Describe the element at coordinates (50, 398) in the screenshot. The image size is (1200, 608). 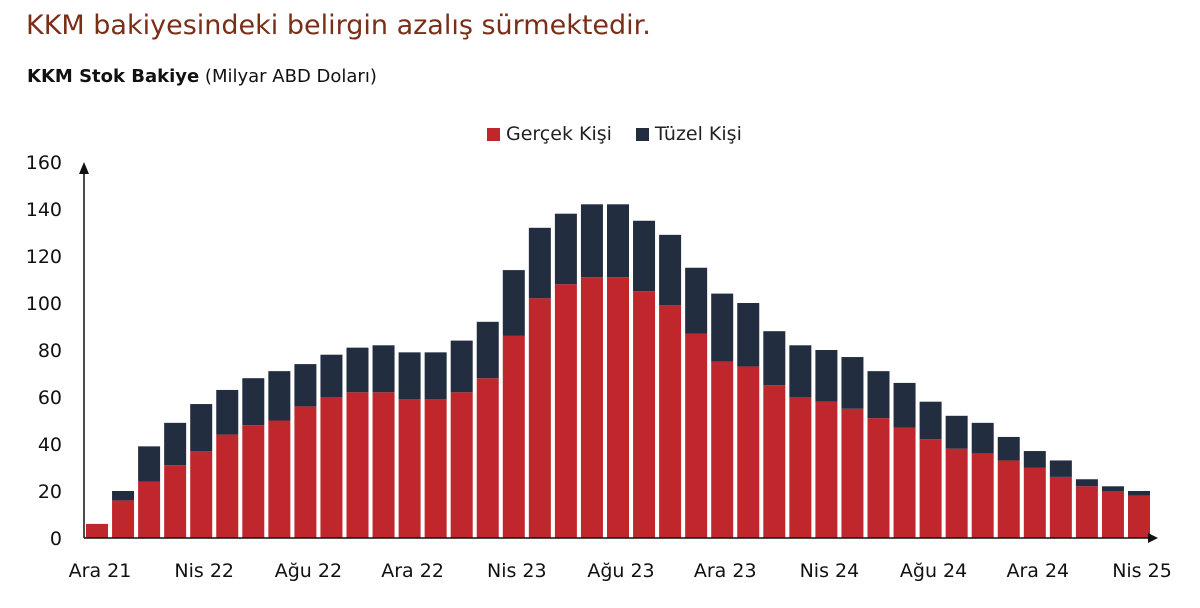
I see `y-tick-label: 60` at that location.